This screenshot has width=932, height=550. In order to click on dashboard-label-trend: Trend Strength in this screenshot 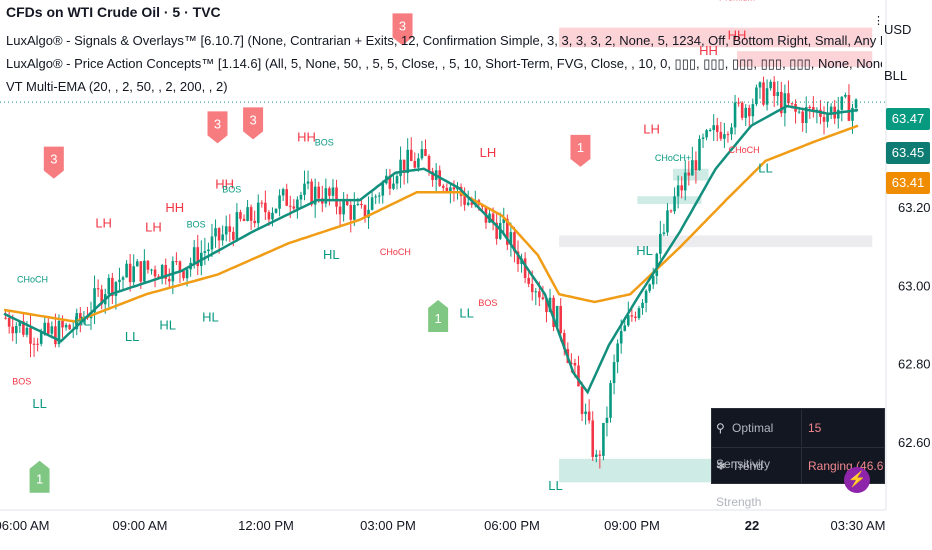, I will do `click(739, 484)`.